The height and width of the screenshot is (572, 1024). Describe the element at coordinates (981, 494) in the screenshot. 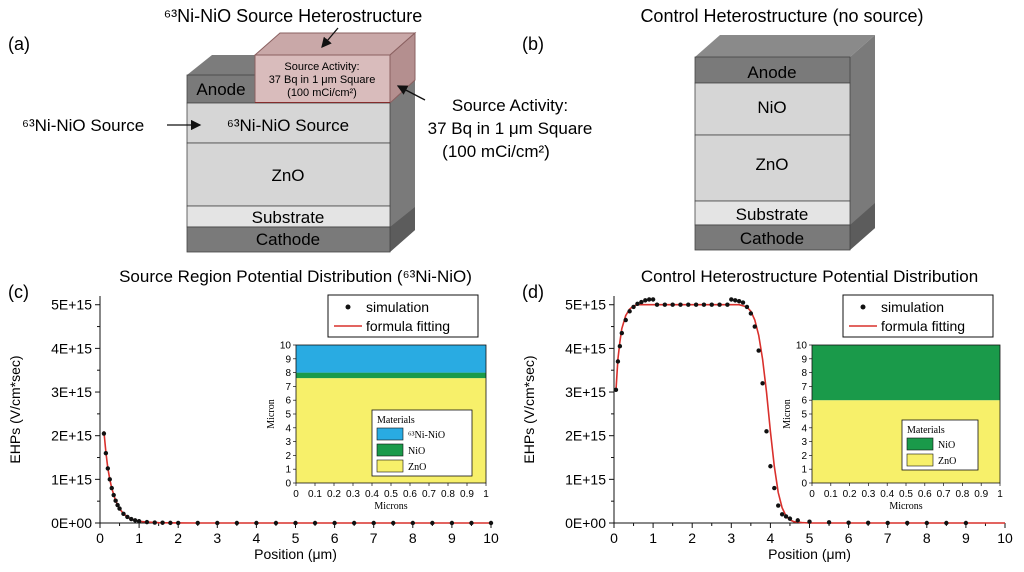

I see `inset-x-tick-label: 0.9` at that location.